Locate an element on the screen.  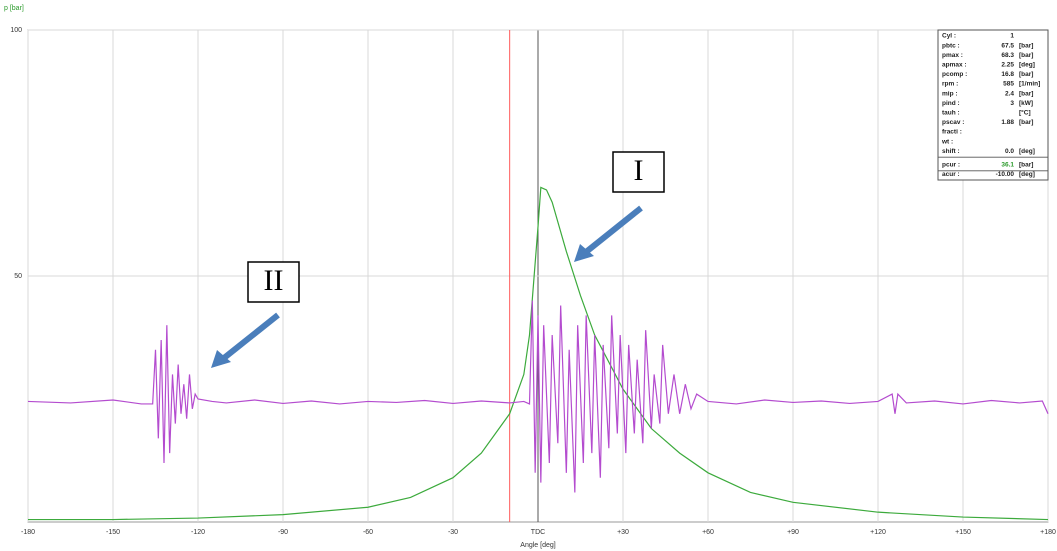
x-tick-label: -180 is located at coordinates (28, 532).